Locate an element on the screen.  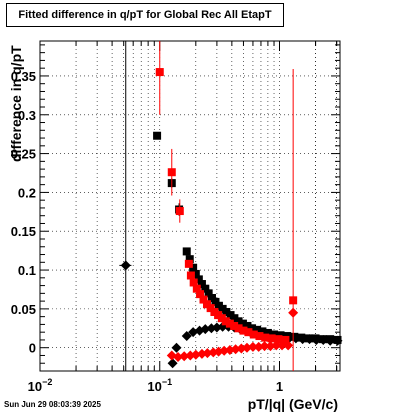
x-tick-label: 10⁻² is located at coordinates (40, 385).